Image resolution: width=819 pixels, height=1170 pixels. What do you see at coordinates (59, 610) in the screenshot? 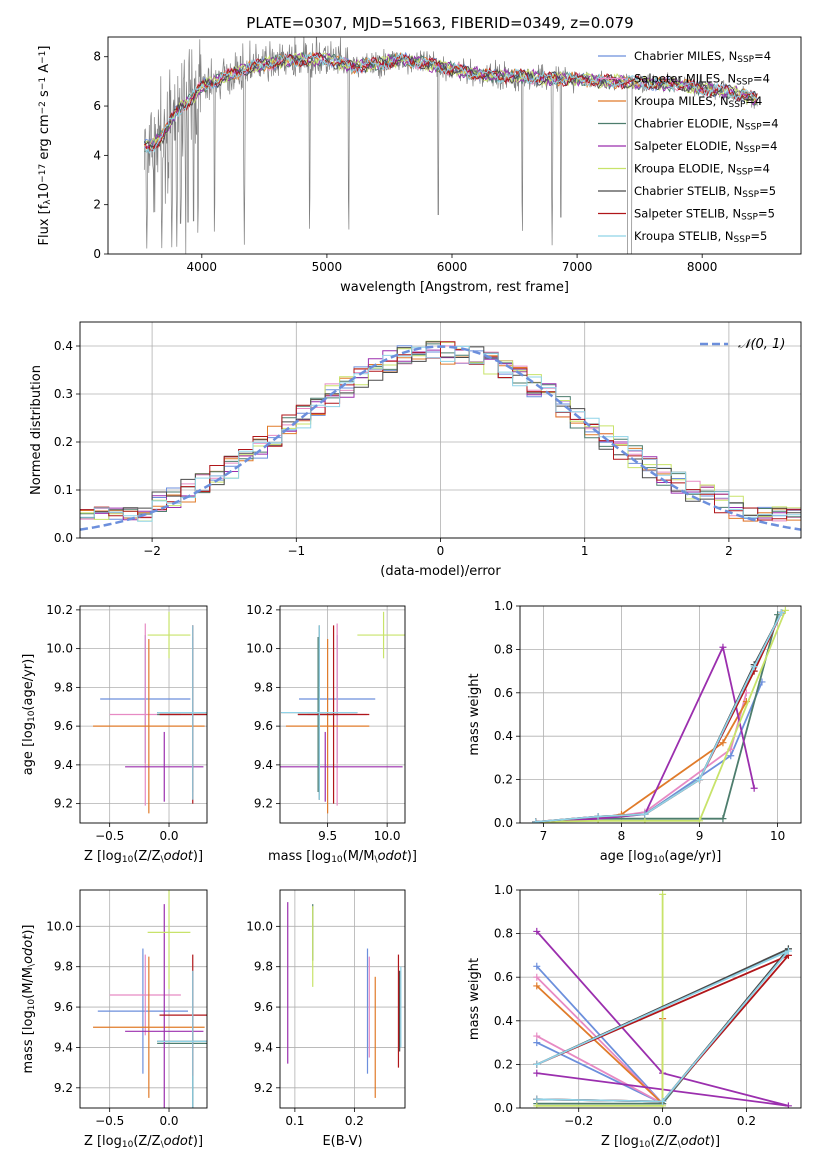
I see `y-tick-label: 10.2` at bounding box center [59, 610].